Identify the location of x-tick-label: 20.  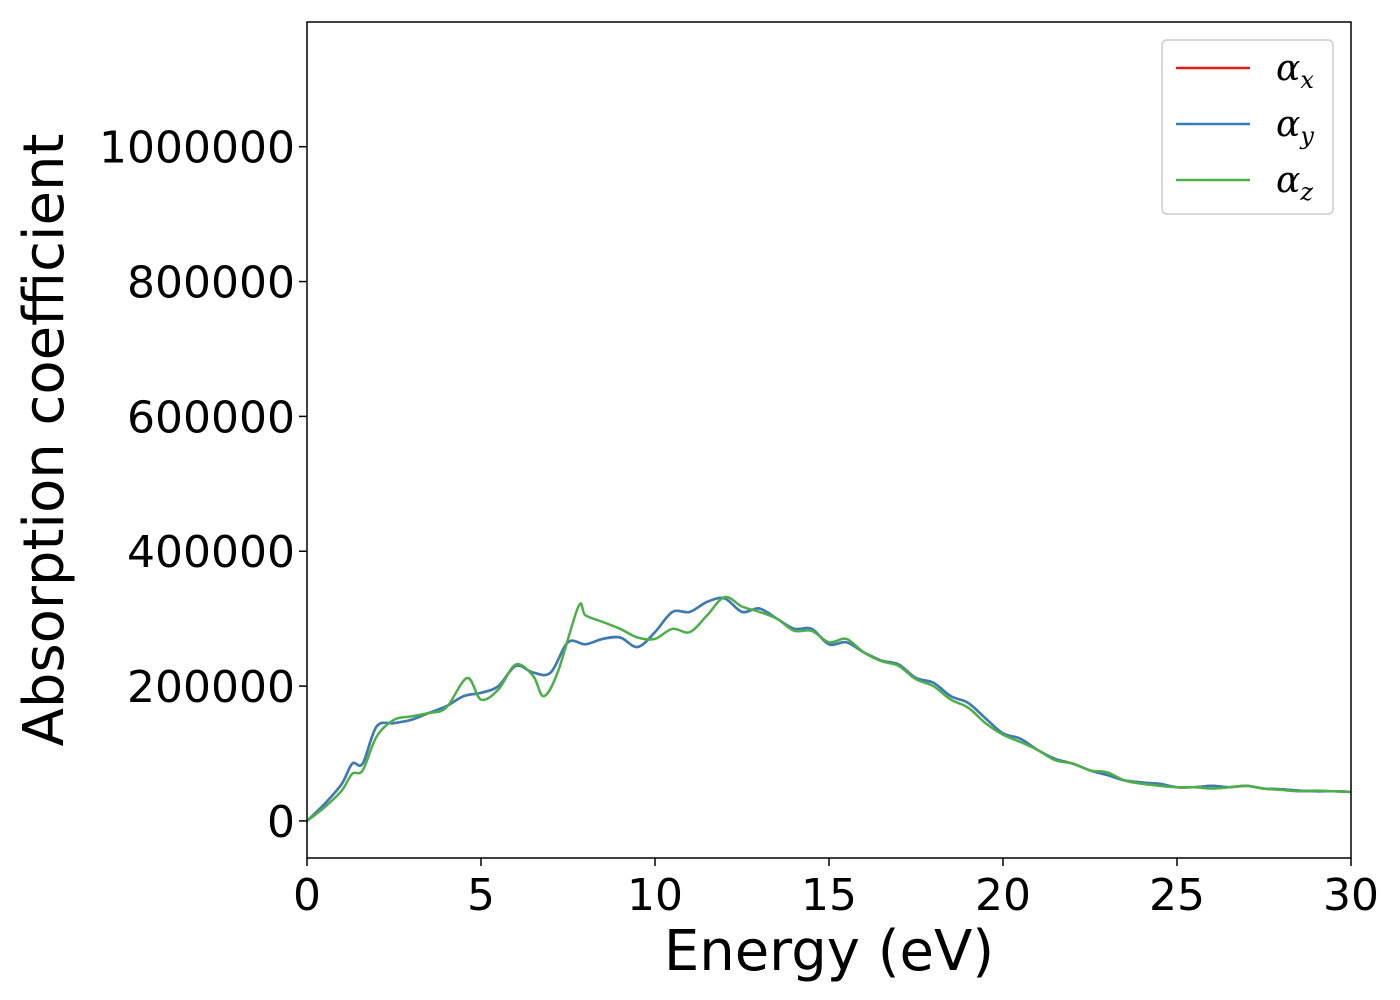
(1003, 895).